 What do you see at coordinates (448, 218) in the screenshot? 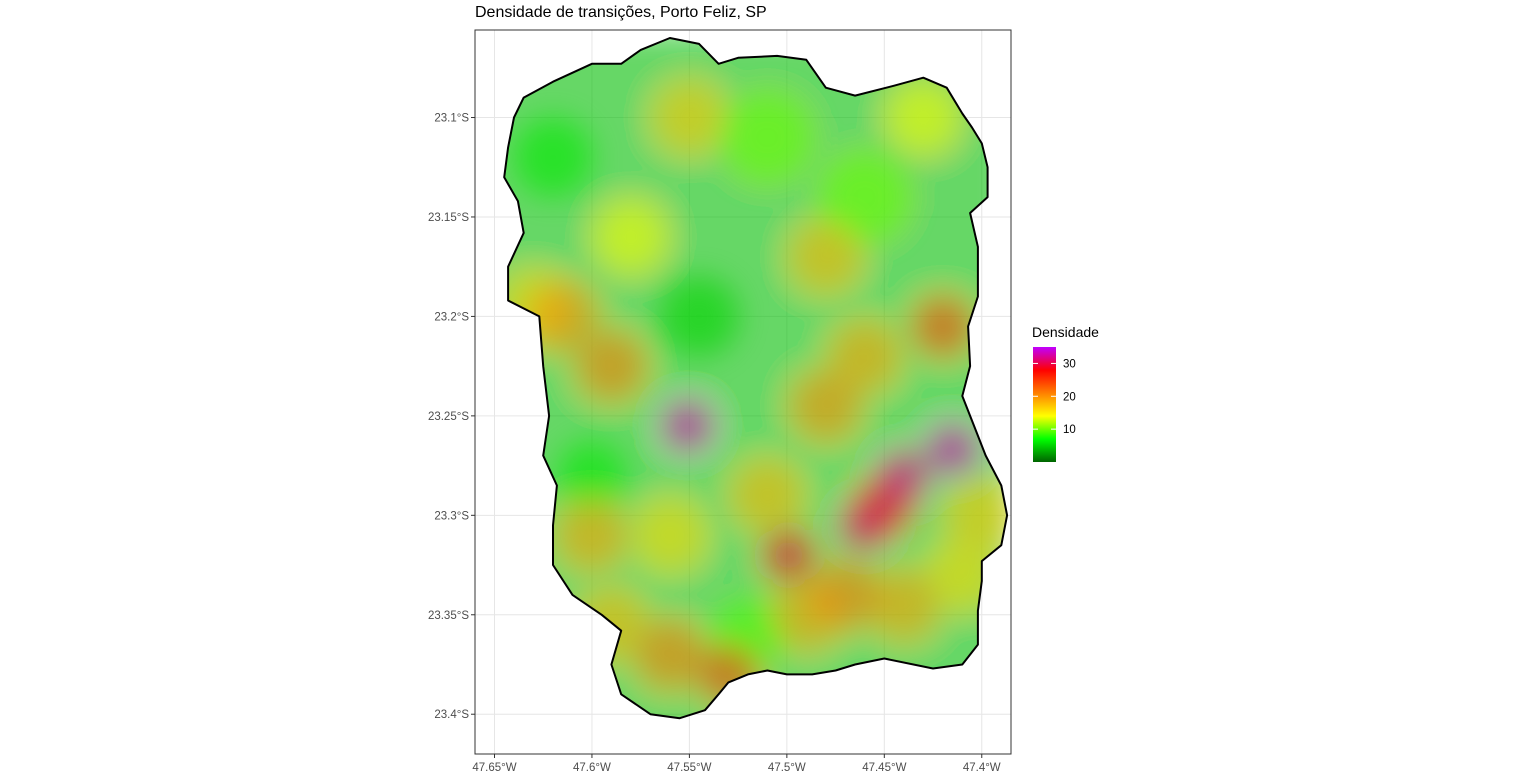
I see `y-tick-label: 23.15°S` at bounding box center [448, 218].